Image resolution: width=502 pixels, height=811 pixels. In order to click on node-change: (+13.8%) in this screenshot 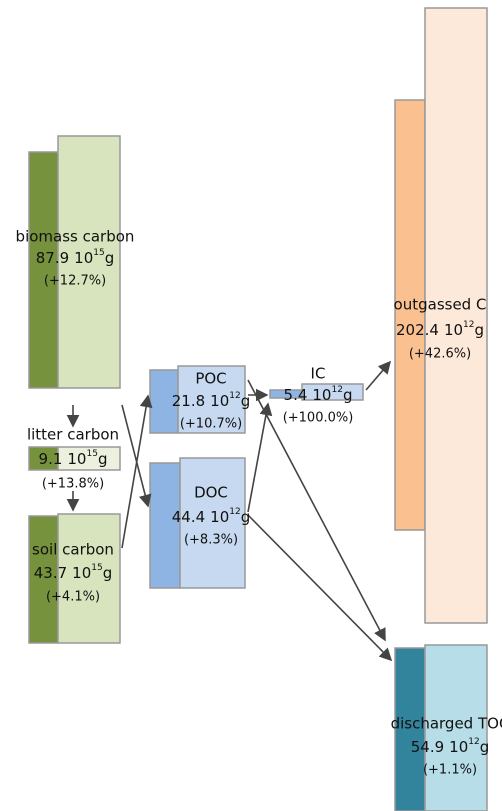, I will do `click(73, 484)`.